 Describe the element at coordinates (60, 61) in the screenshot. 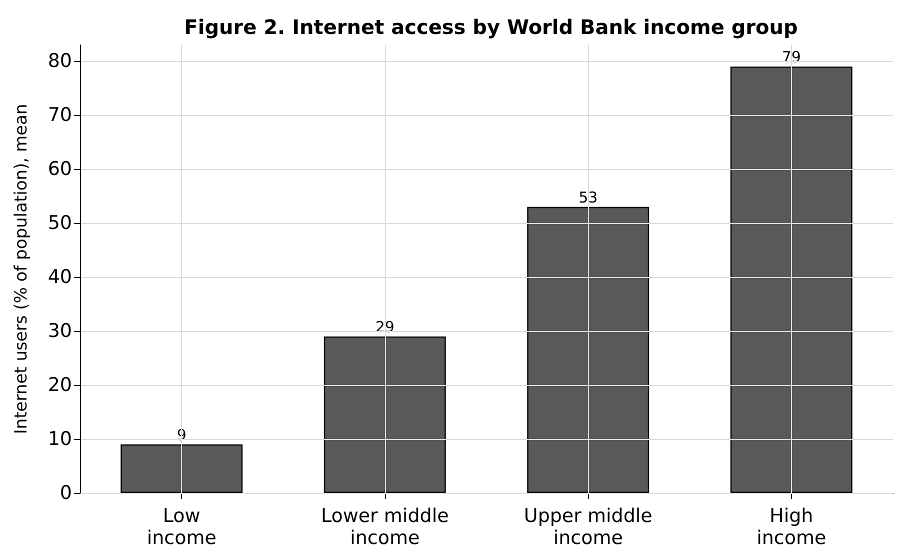

I see `y-tick-label: 80` at that location.